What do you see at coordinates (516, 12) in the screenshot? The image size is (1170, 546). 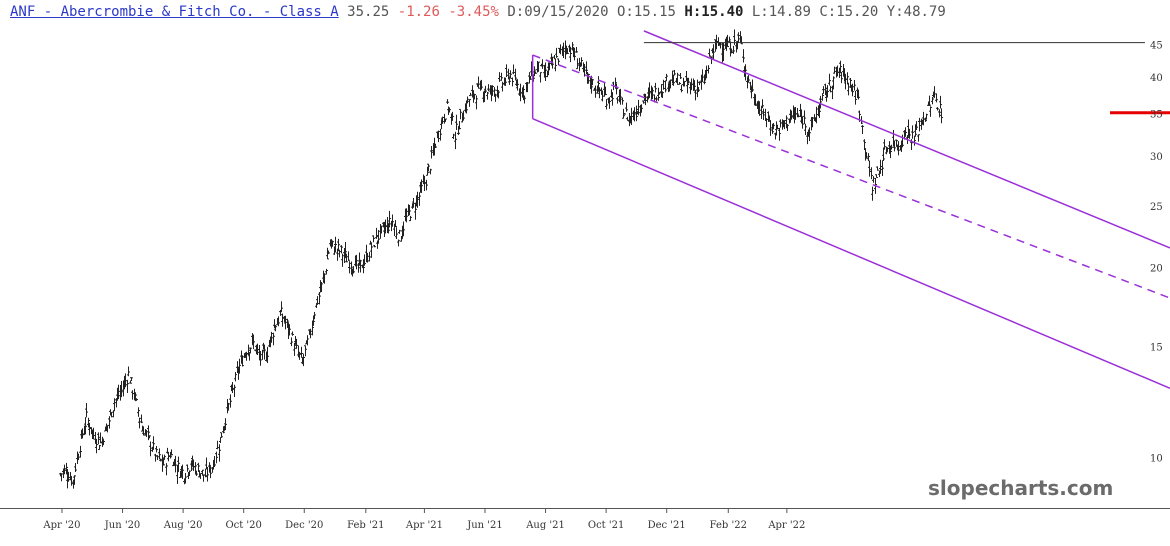 I see `date-label: D:` at bounding box center [516, 12].